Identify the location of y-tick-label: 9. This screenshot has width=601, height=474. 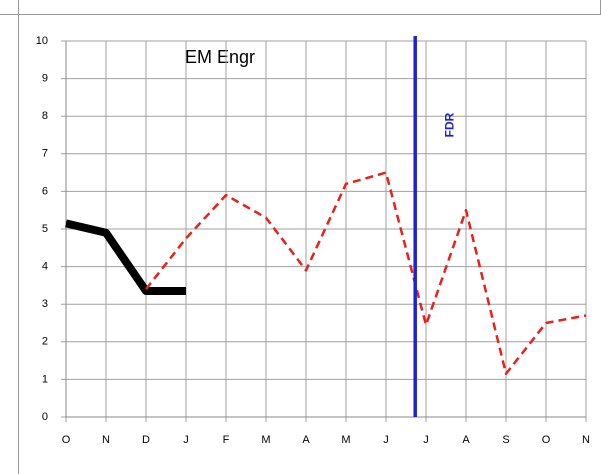
(45, 79).